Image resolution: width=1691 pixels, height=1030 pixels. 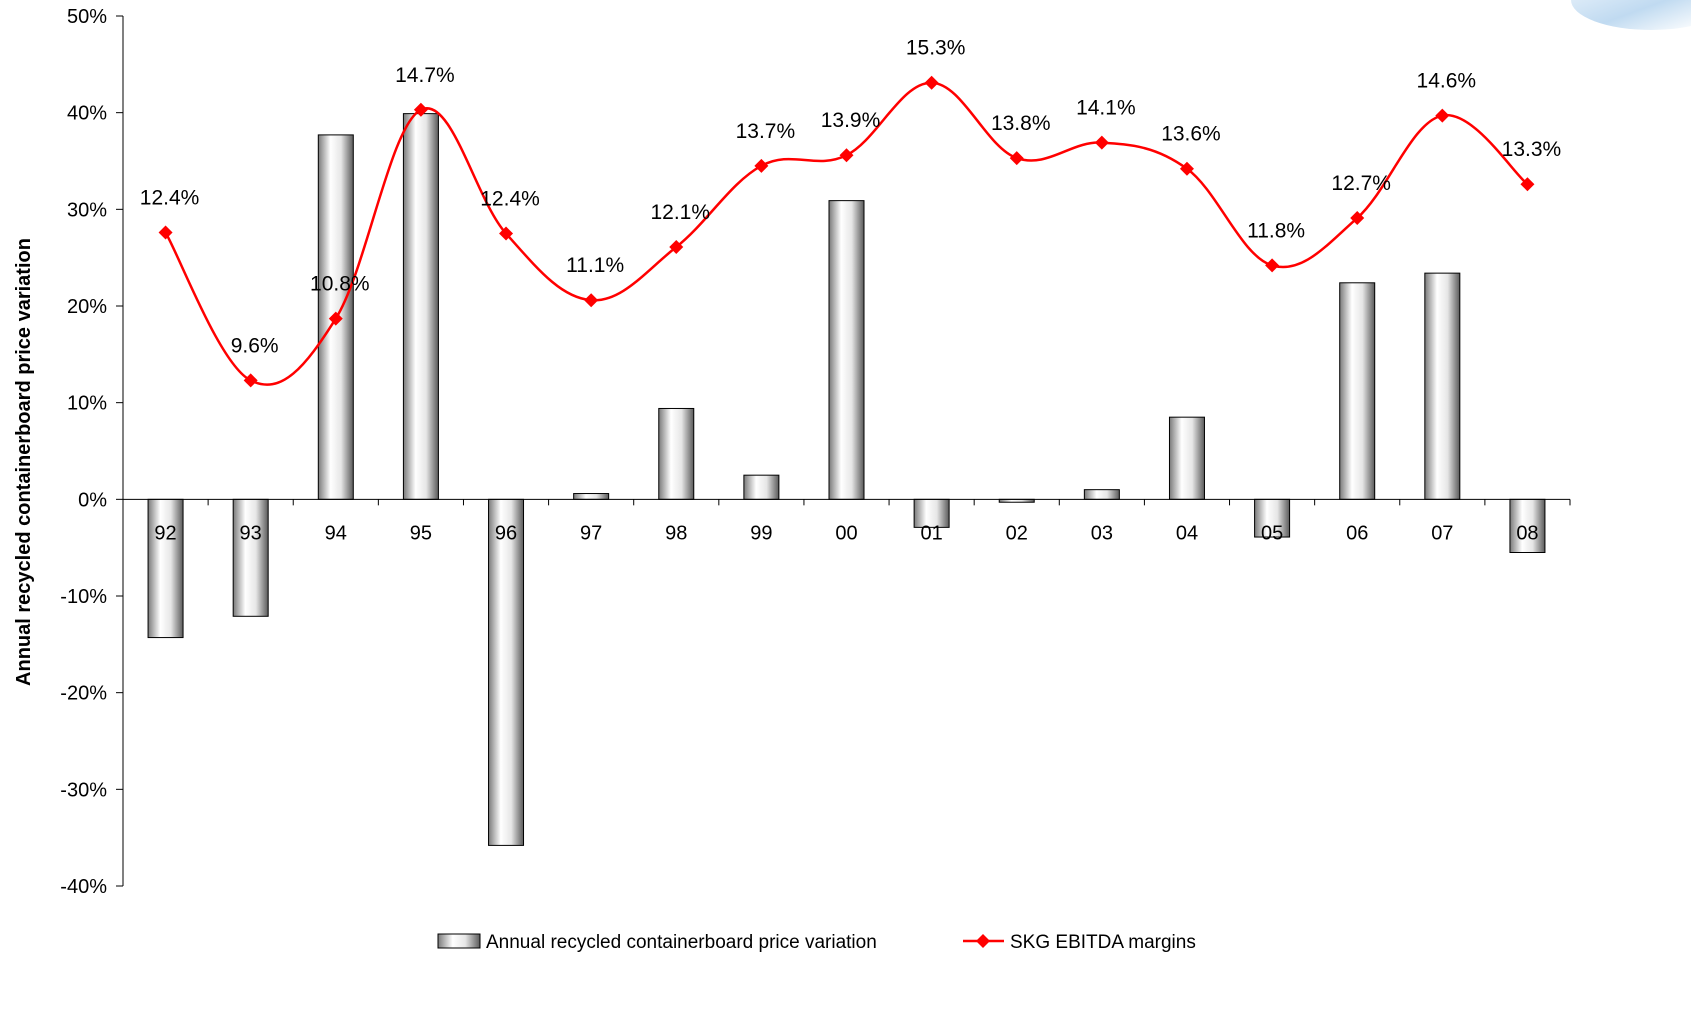 What do you see at coordinates (1191, 134) in the screenshot?
I see `ebitda-data-label: 13.6%` at bounding box center [1191, 134].